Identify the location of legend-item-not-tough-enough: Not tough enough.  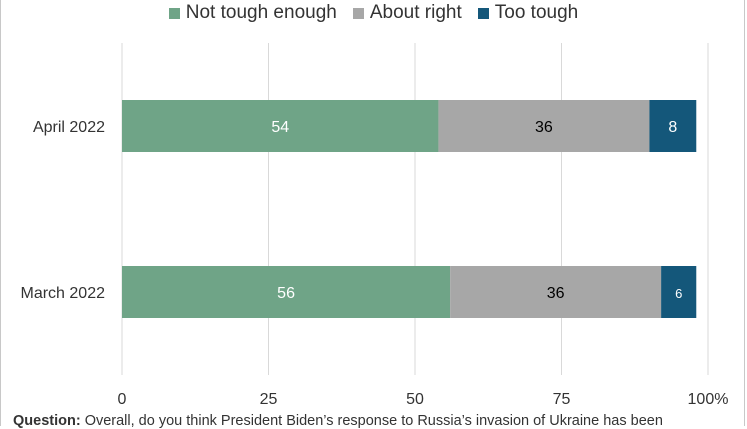
(252, 13).